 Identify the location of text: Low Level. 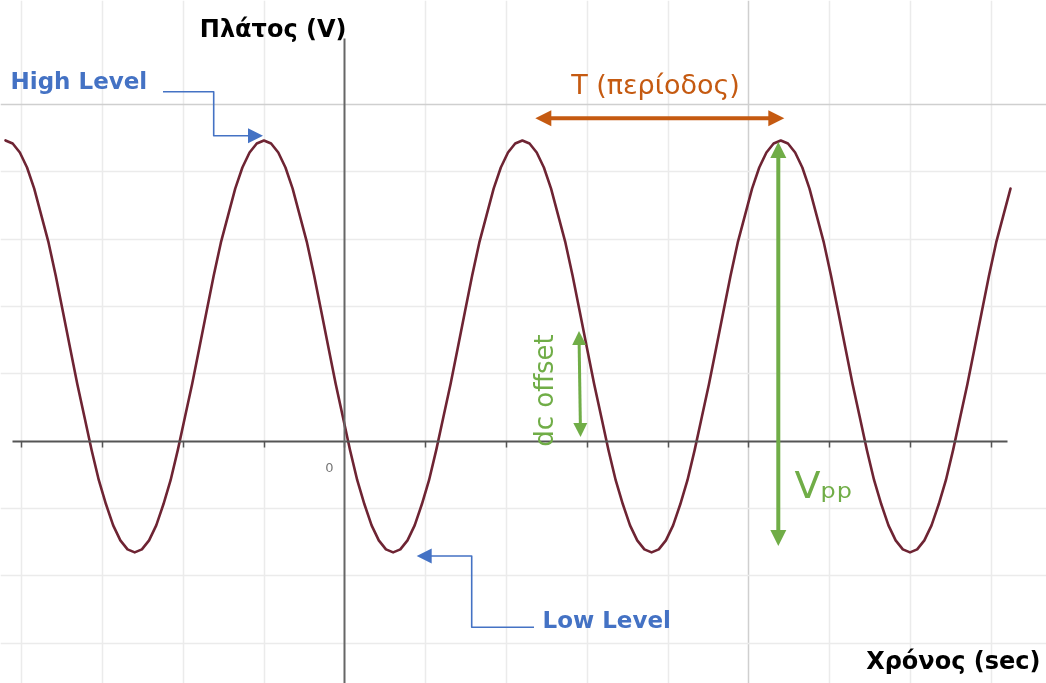
(606, 619).